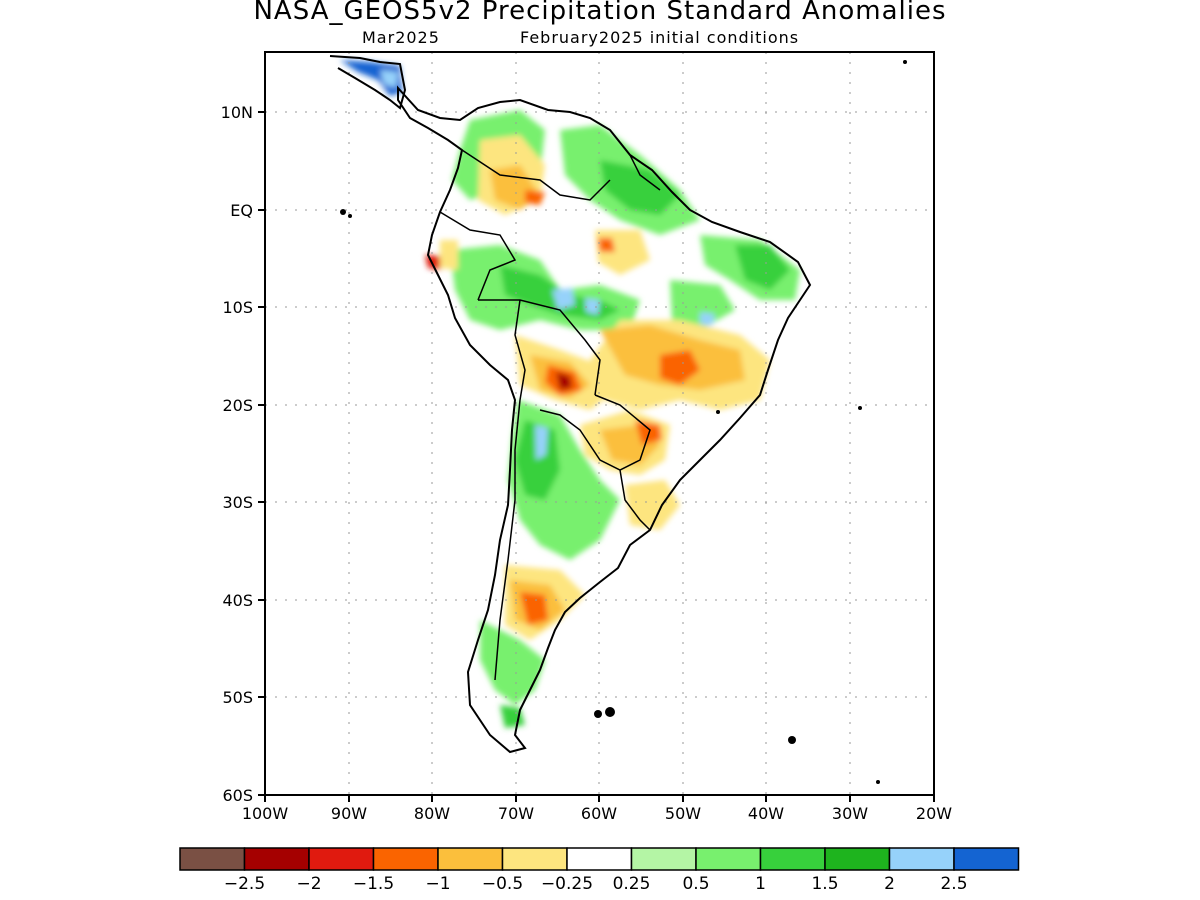 This screenshot has height=900, width=1200. What do you see at coordinates (241, 210) in the screenshot?
I see `lat-label: EQ` at bounding box center [241, 210].